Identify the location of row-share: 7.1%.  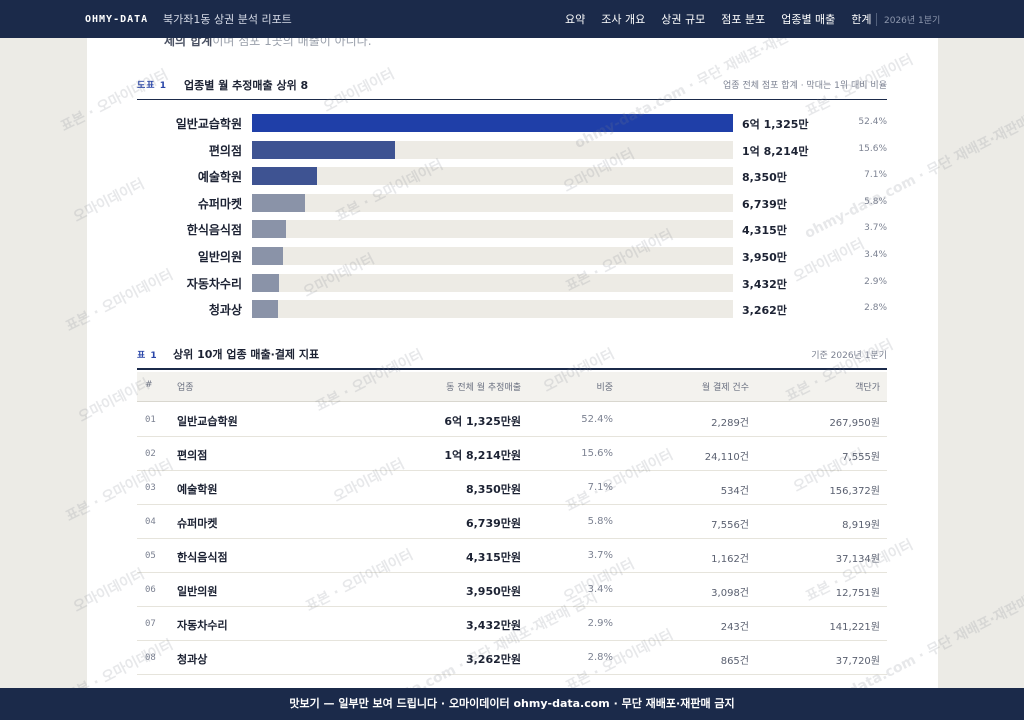
(600, 487).